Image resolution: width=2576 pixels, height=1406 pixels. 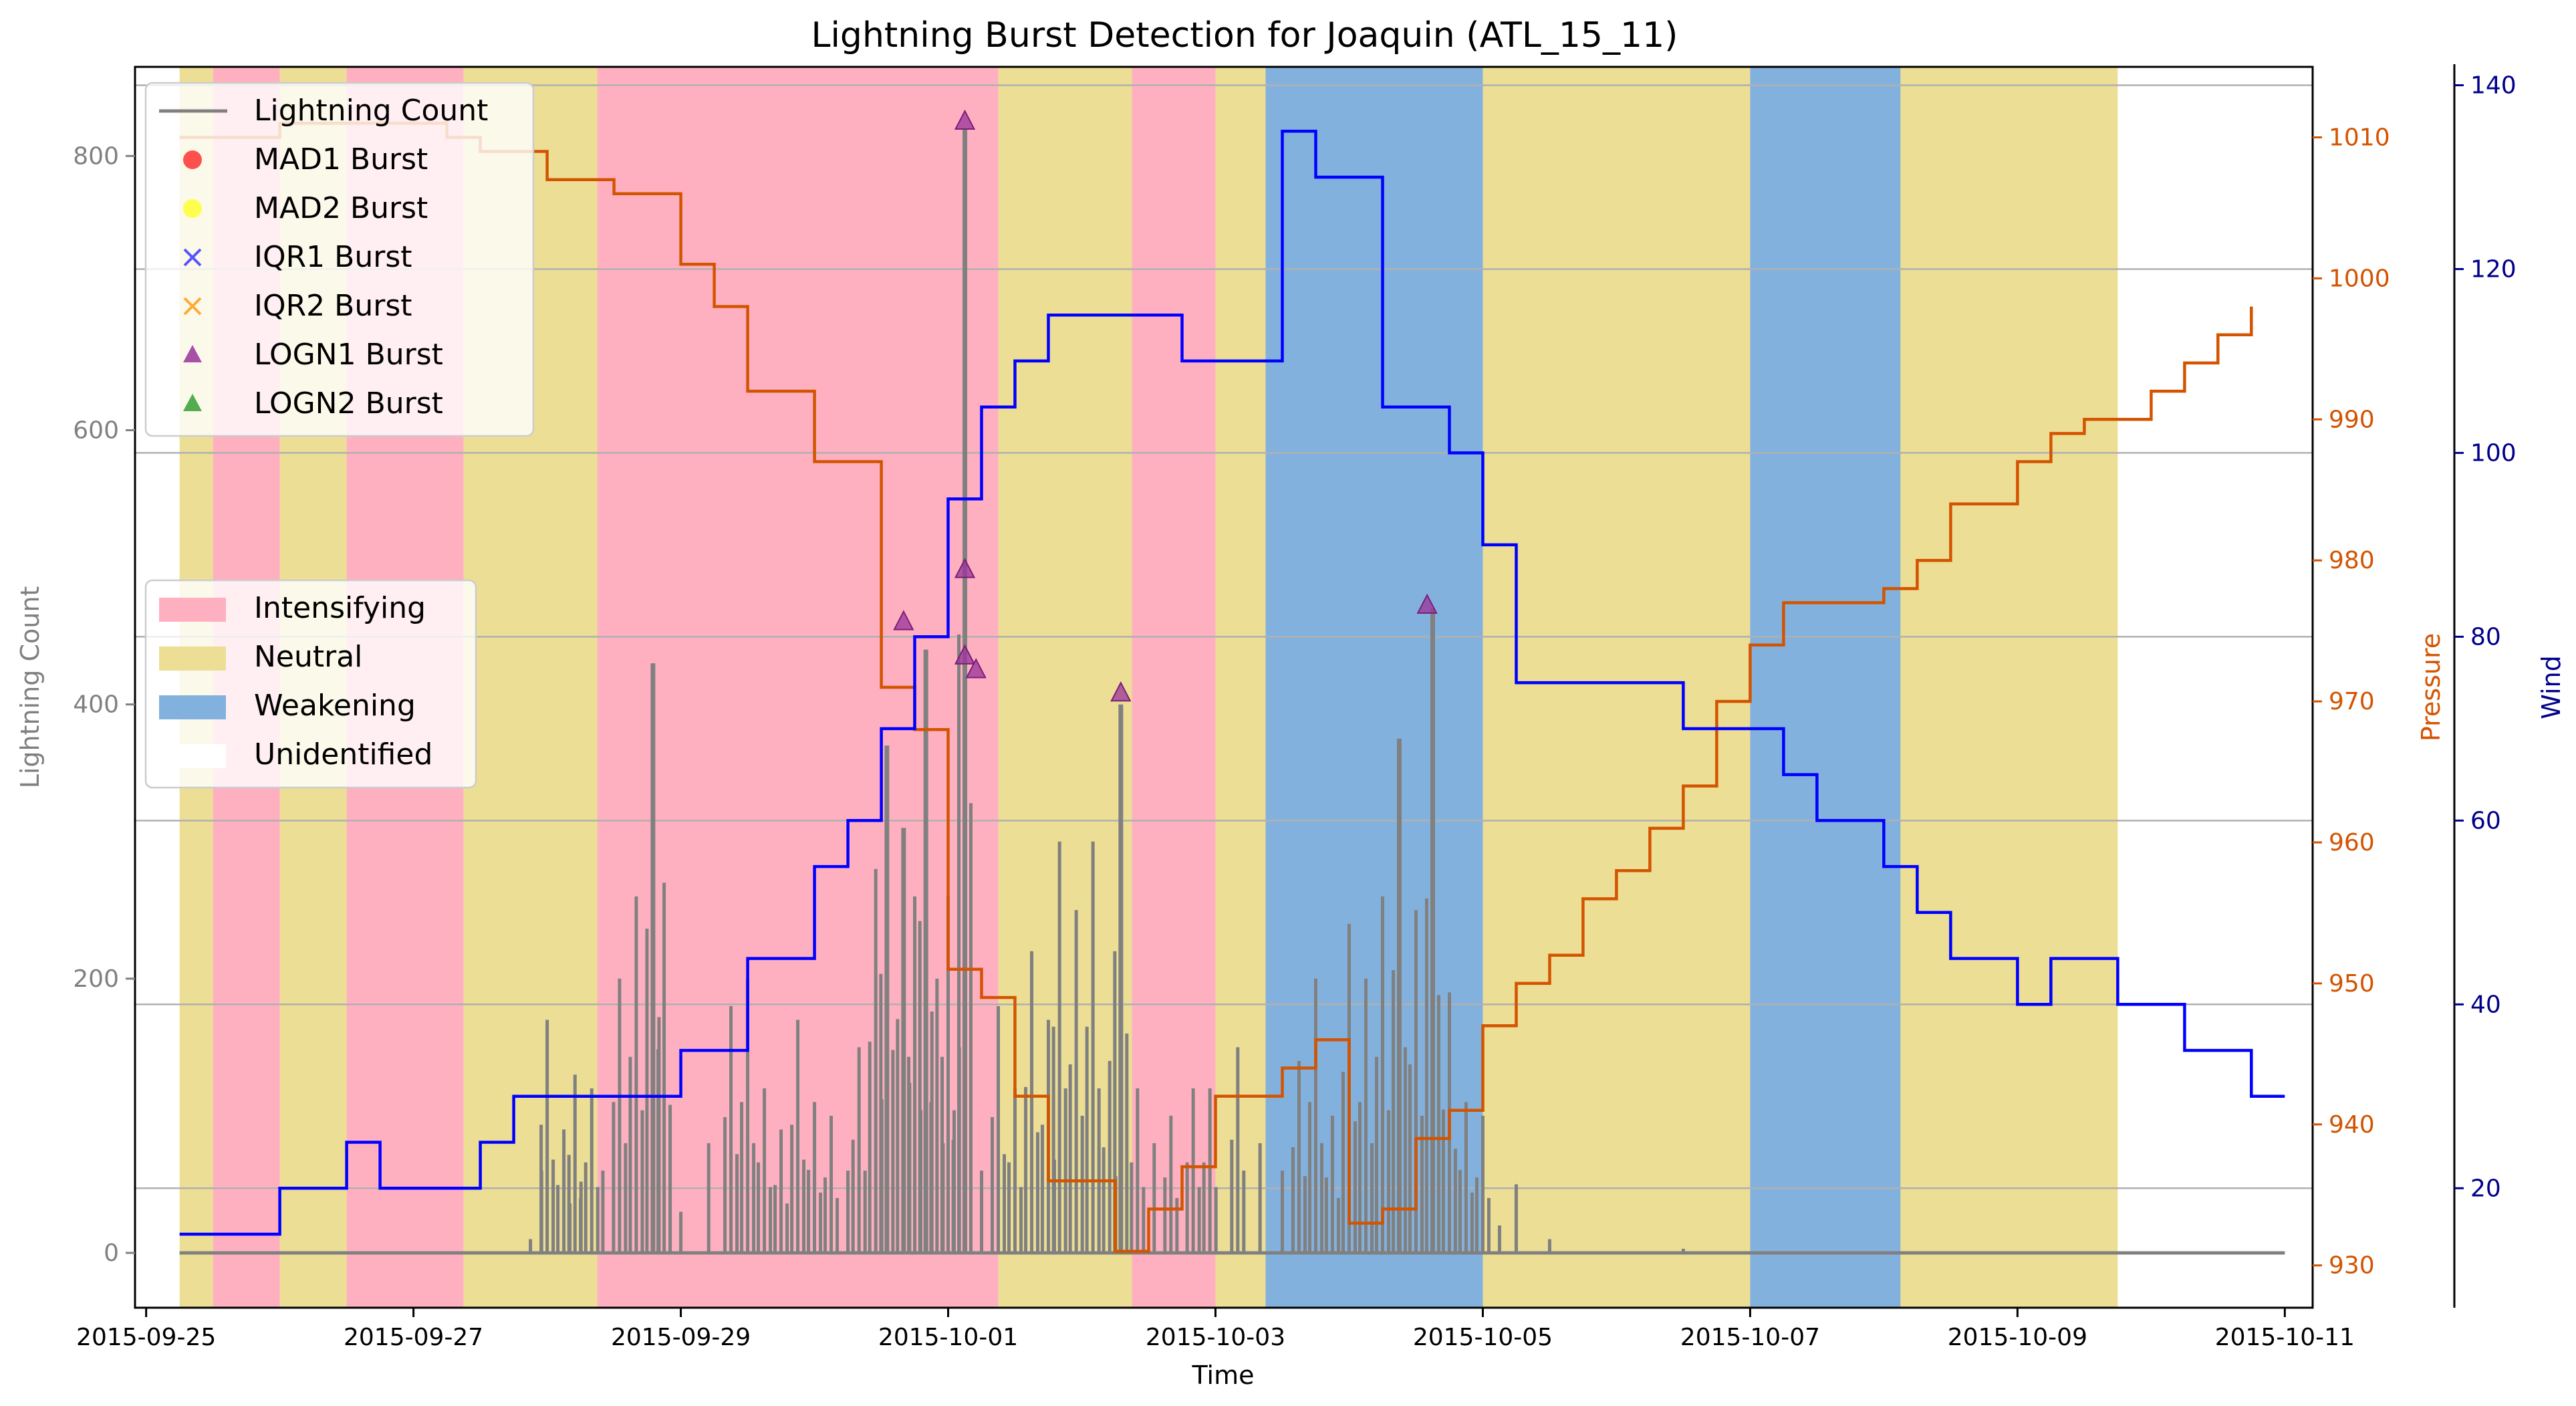 I want to click on legend-label: Unidentified, so click(x=343, y=754).